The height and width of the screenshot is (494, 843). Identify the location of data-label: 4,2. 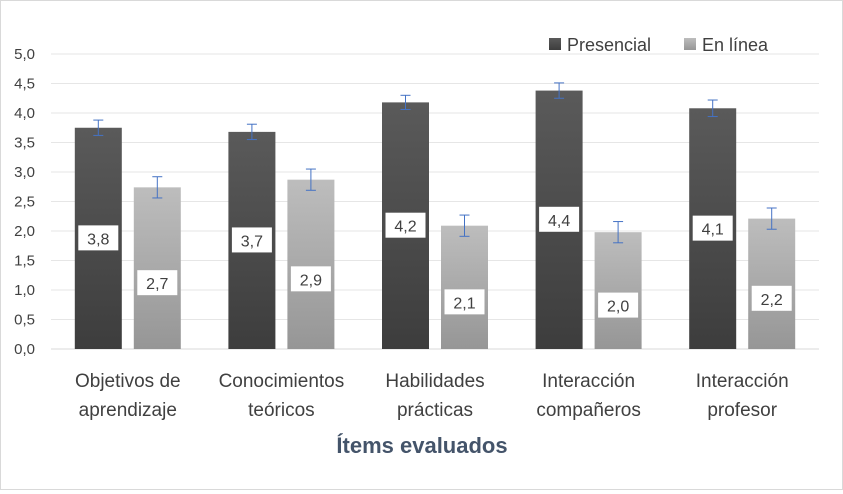
(405, 227).